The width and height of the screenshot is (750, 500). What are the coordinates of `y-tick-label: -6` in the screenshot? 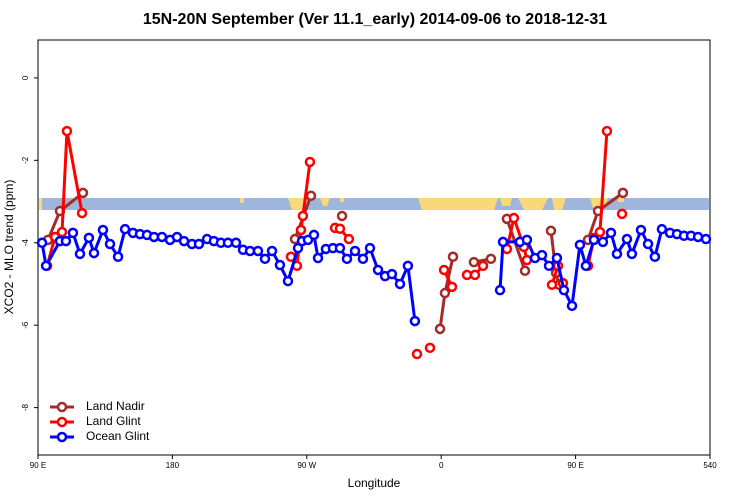 It's located at (25, 325).